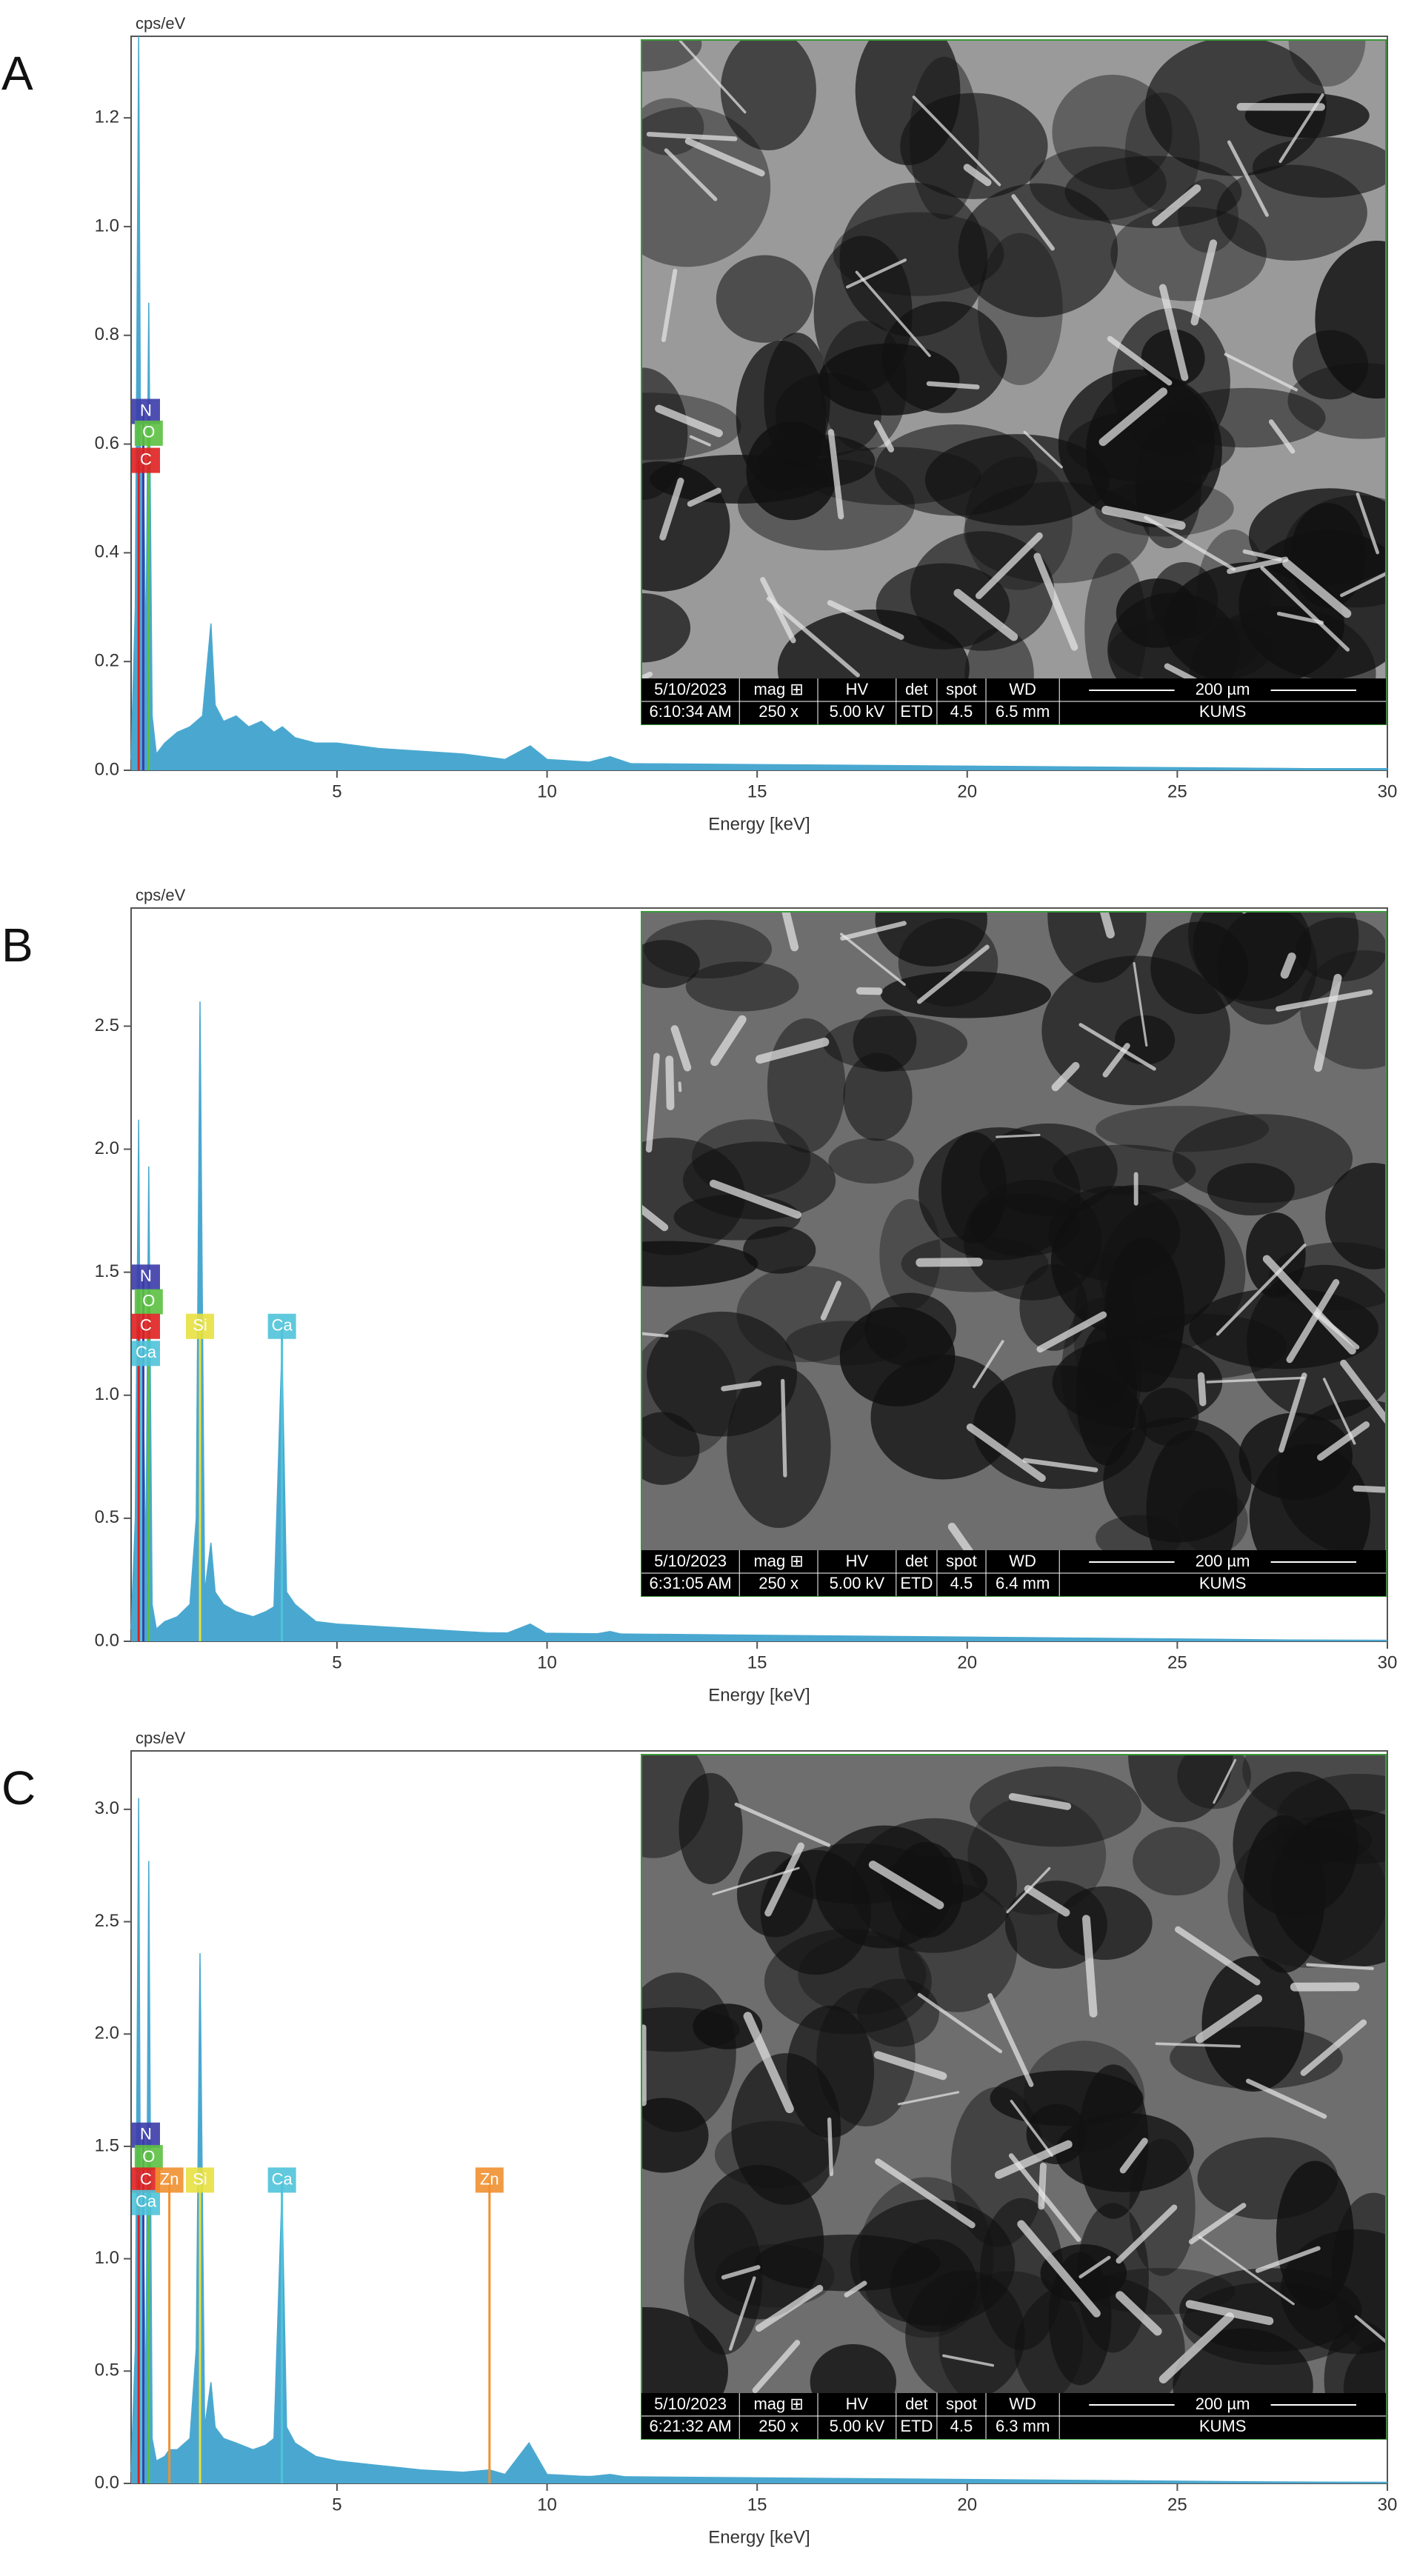 Image resolution: width=1417 pixels, height=2576 pixels. What do you see at coordinates (107, 2145) in the screenshot?
I see `y-tick-label: 1.5` at bounding box center [107, 2145].